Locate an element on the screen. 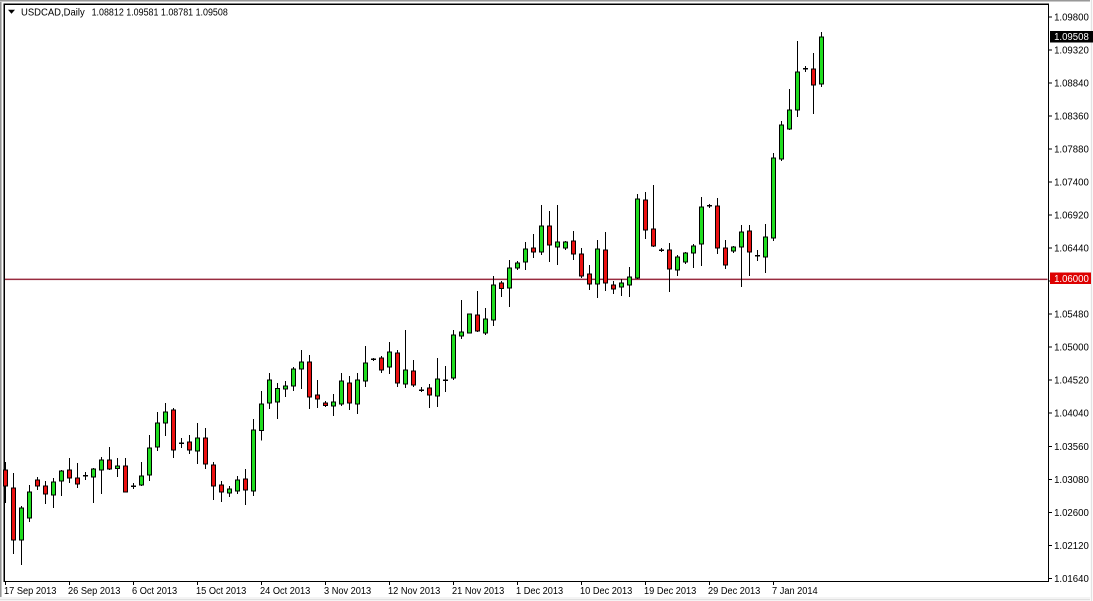  svg-text: 1.01640 is located at coordinates (1071, 579).